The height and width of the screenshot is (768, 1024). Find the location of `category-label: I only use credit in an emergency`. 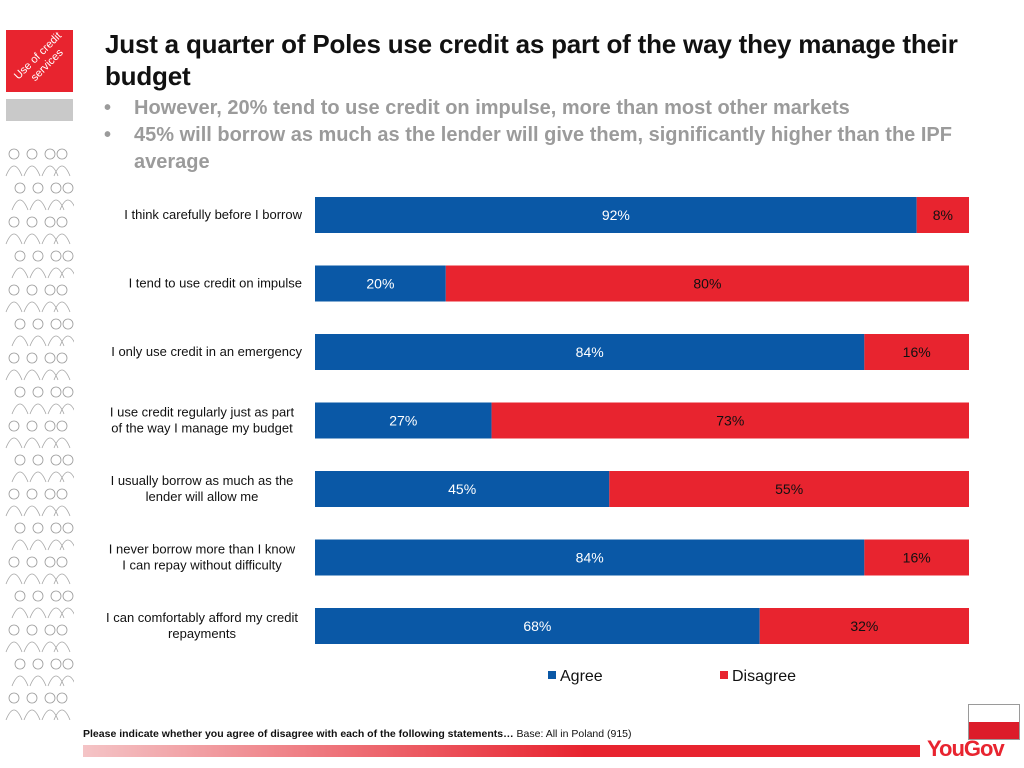

category-label: I only use credit in an emergency is located at coordinates (206, 351).